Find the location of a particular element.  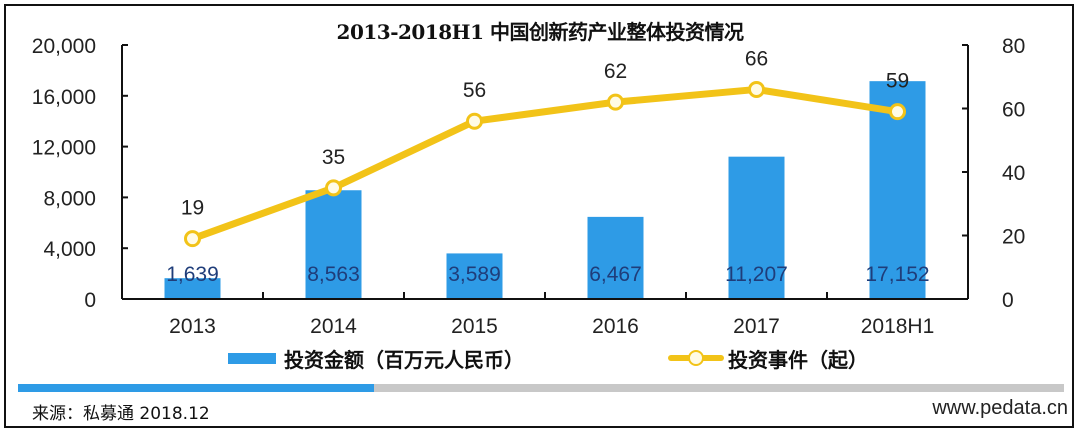

right-tick-label: 60 is located at coordinates (1013, 110).